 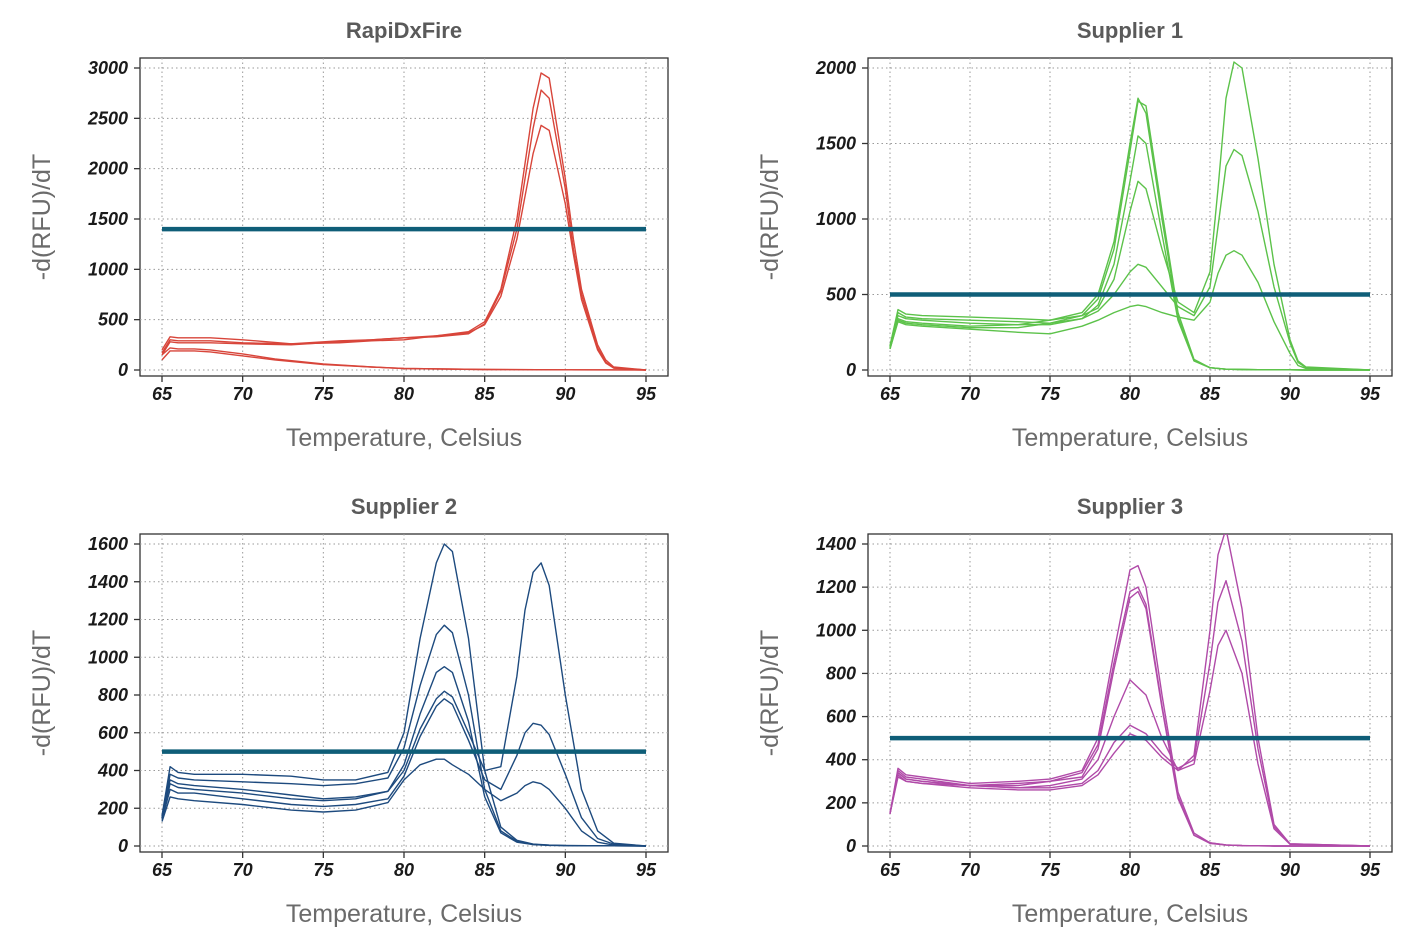 I want to click on y-tick-label: 2500, so click(x=107, y=118).